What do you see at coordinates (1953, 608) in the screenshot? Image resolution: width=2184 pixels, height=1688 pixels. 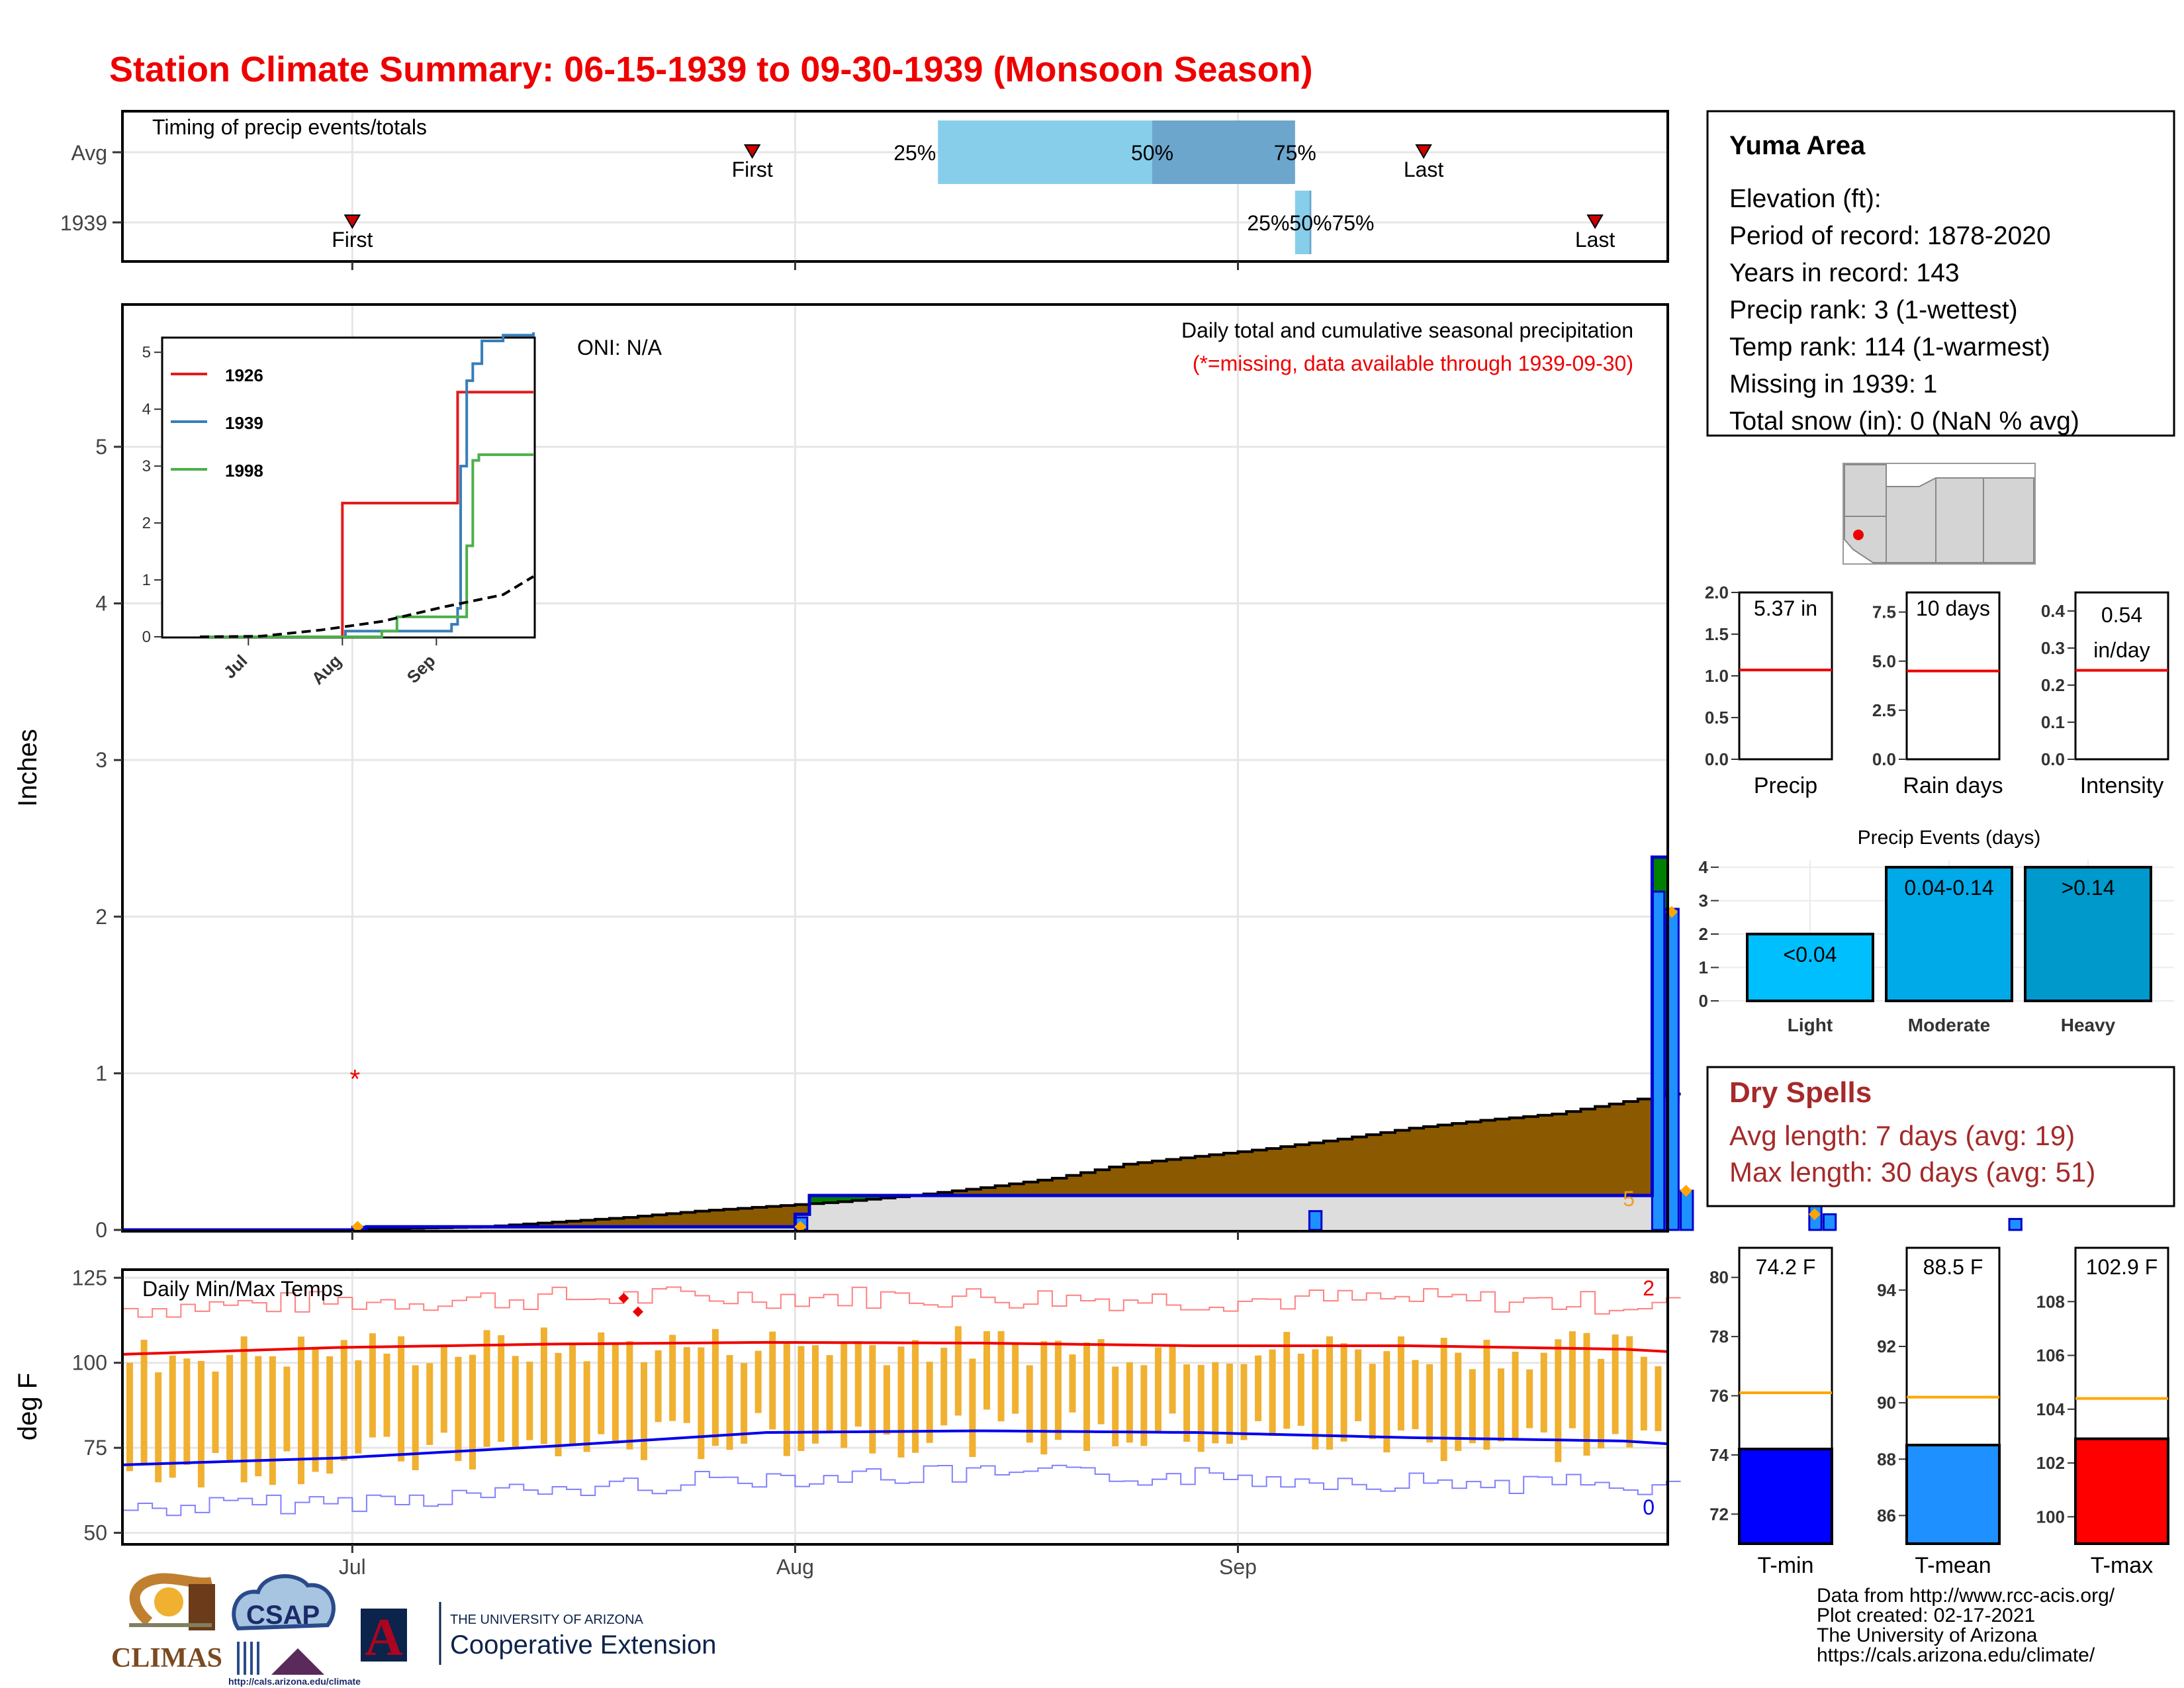 I see `stat-value-label: 10 days` at bounding box center [1953, 608].